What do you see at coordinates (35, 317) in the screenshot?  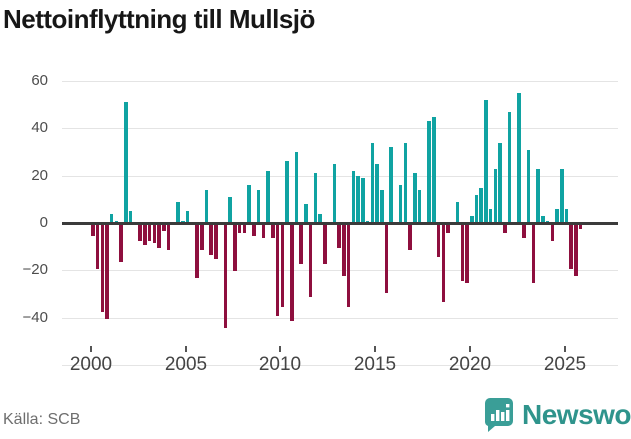 I see `y-axis-label: −40` at bounding box center [35, 317].